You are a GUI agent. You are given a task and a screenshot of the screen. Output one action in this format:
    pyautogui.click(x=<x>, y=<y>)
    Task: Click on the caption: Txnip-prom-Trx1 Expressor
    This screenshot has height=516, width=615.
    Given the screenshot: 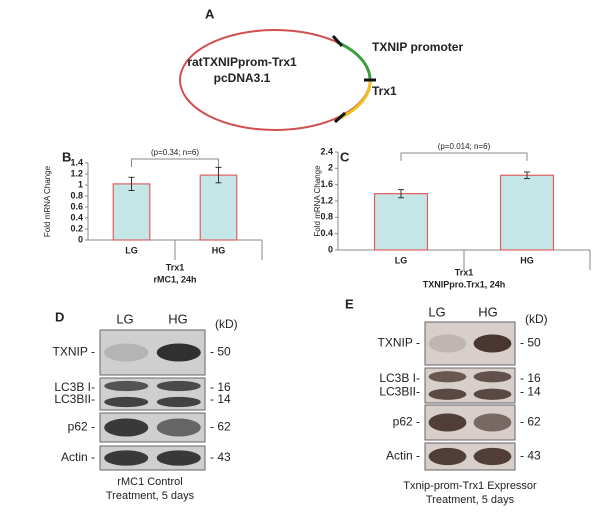 What is the action you would take?
    pyautogui.click(x=470, y=486)
    